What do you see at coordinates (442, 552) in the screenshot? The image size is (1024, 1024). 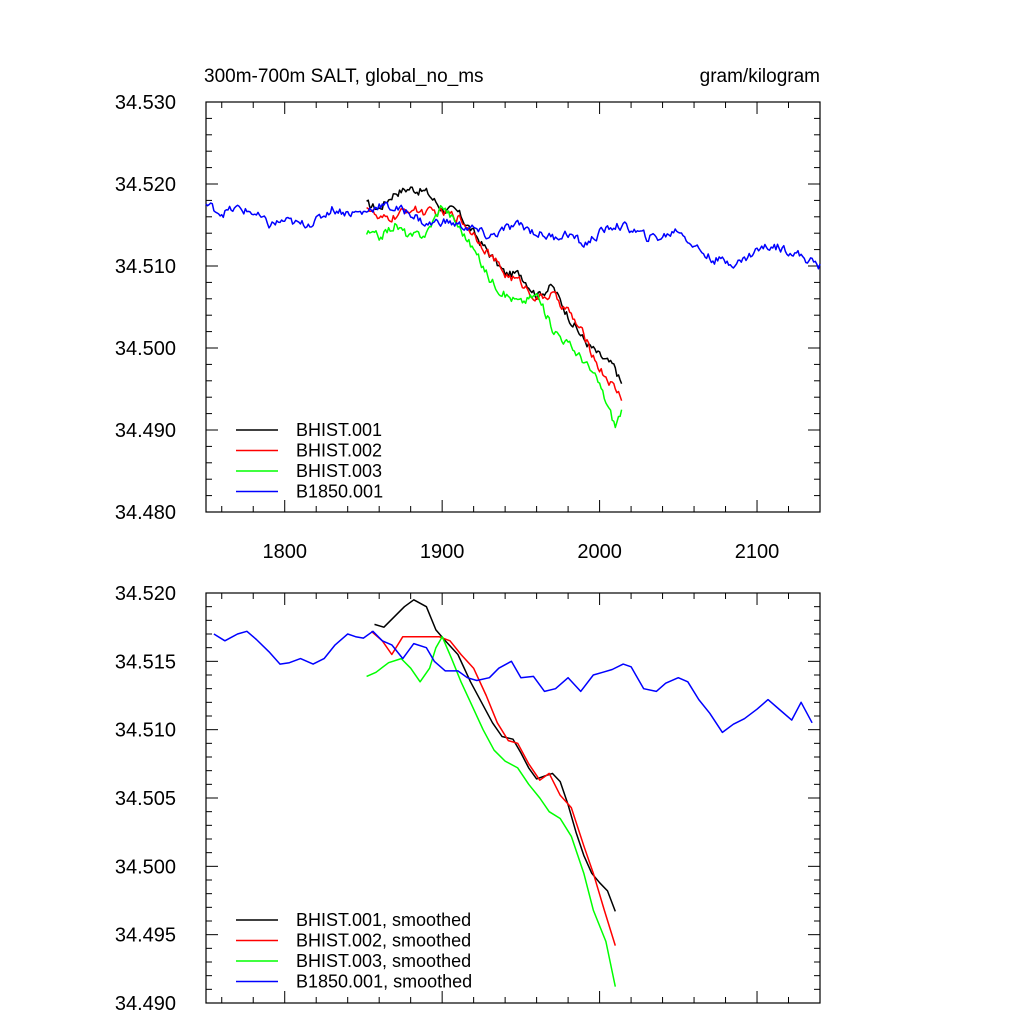 I see `x-tick-label: 1900` at bounding box center [442, 552].